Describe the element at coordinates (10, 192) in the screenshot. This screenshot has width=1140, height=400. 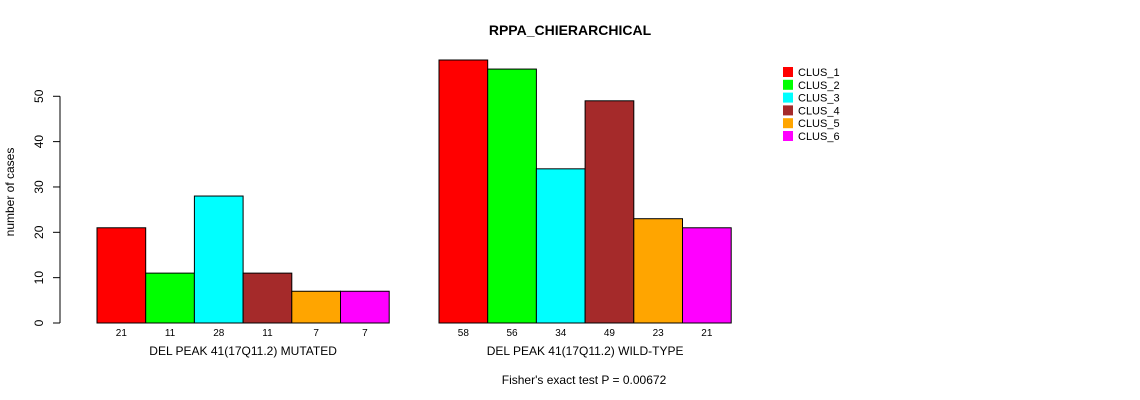
I see `y-axis-label: number of cases` at that location.